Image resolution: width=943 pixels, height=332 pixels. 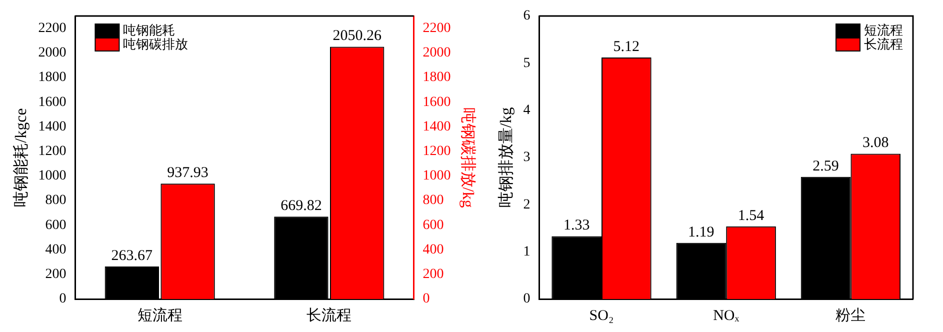 I want to click on y2-tick-label: 1000, so click(x=436, y=176).